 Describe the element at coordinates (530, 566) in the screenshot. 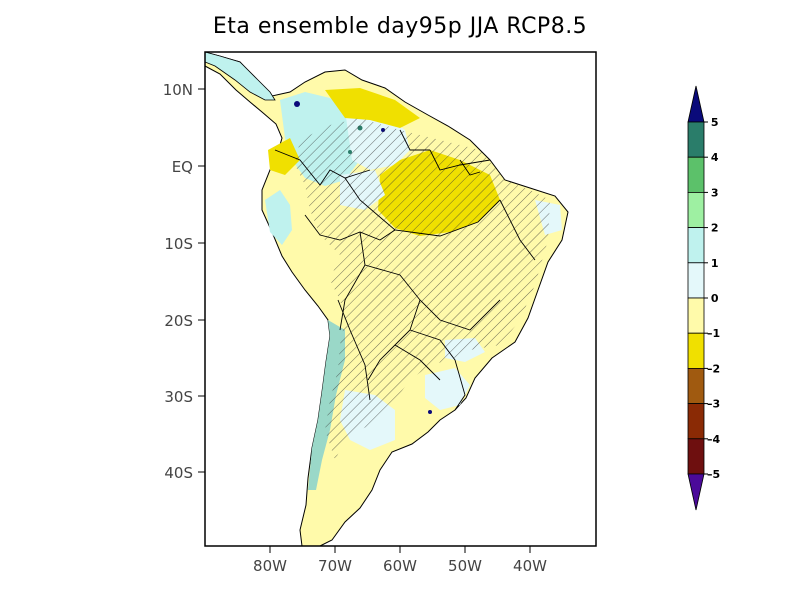

I see `lon-tick-label: 40W` at that location.